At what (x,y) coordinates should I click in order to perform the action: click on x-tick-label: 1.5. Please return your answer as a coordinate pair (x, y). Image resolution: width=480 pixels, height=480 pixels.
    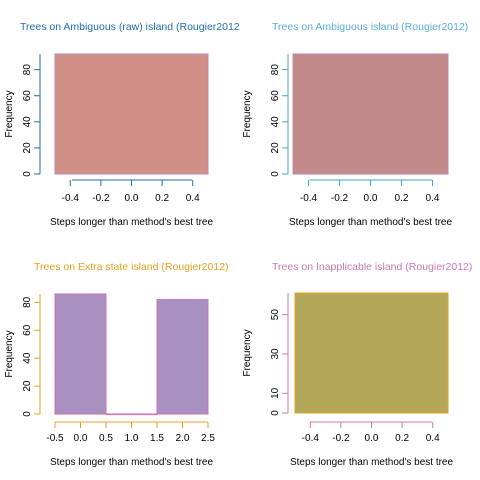
    Looking at the image, I should click on (157, 438).